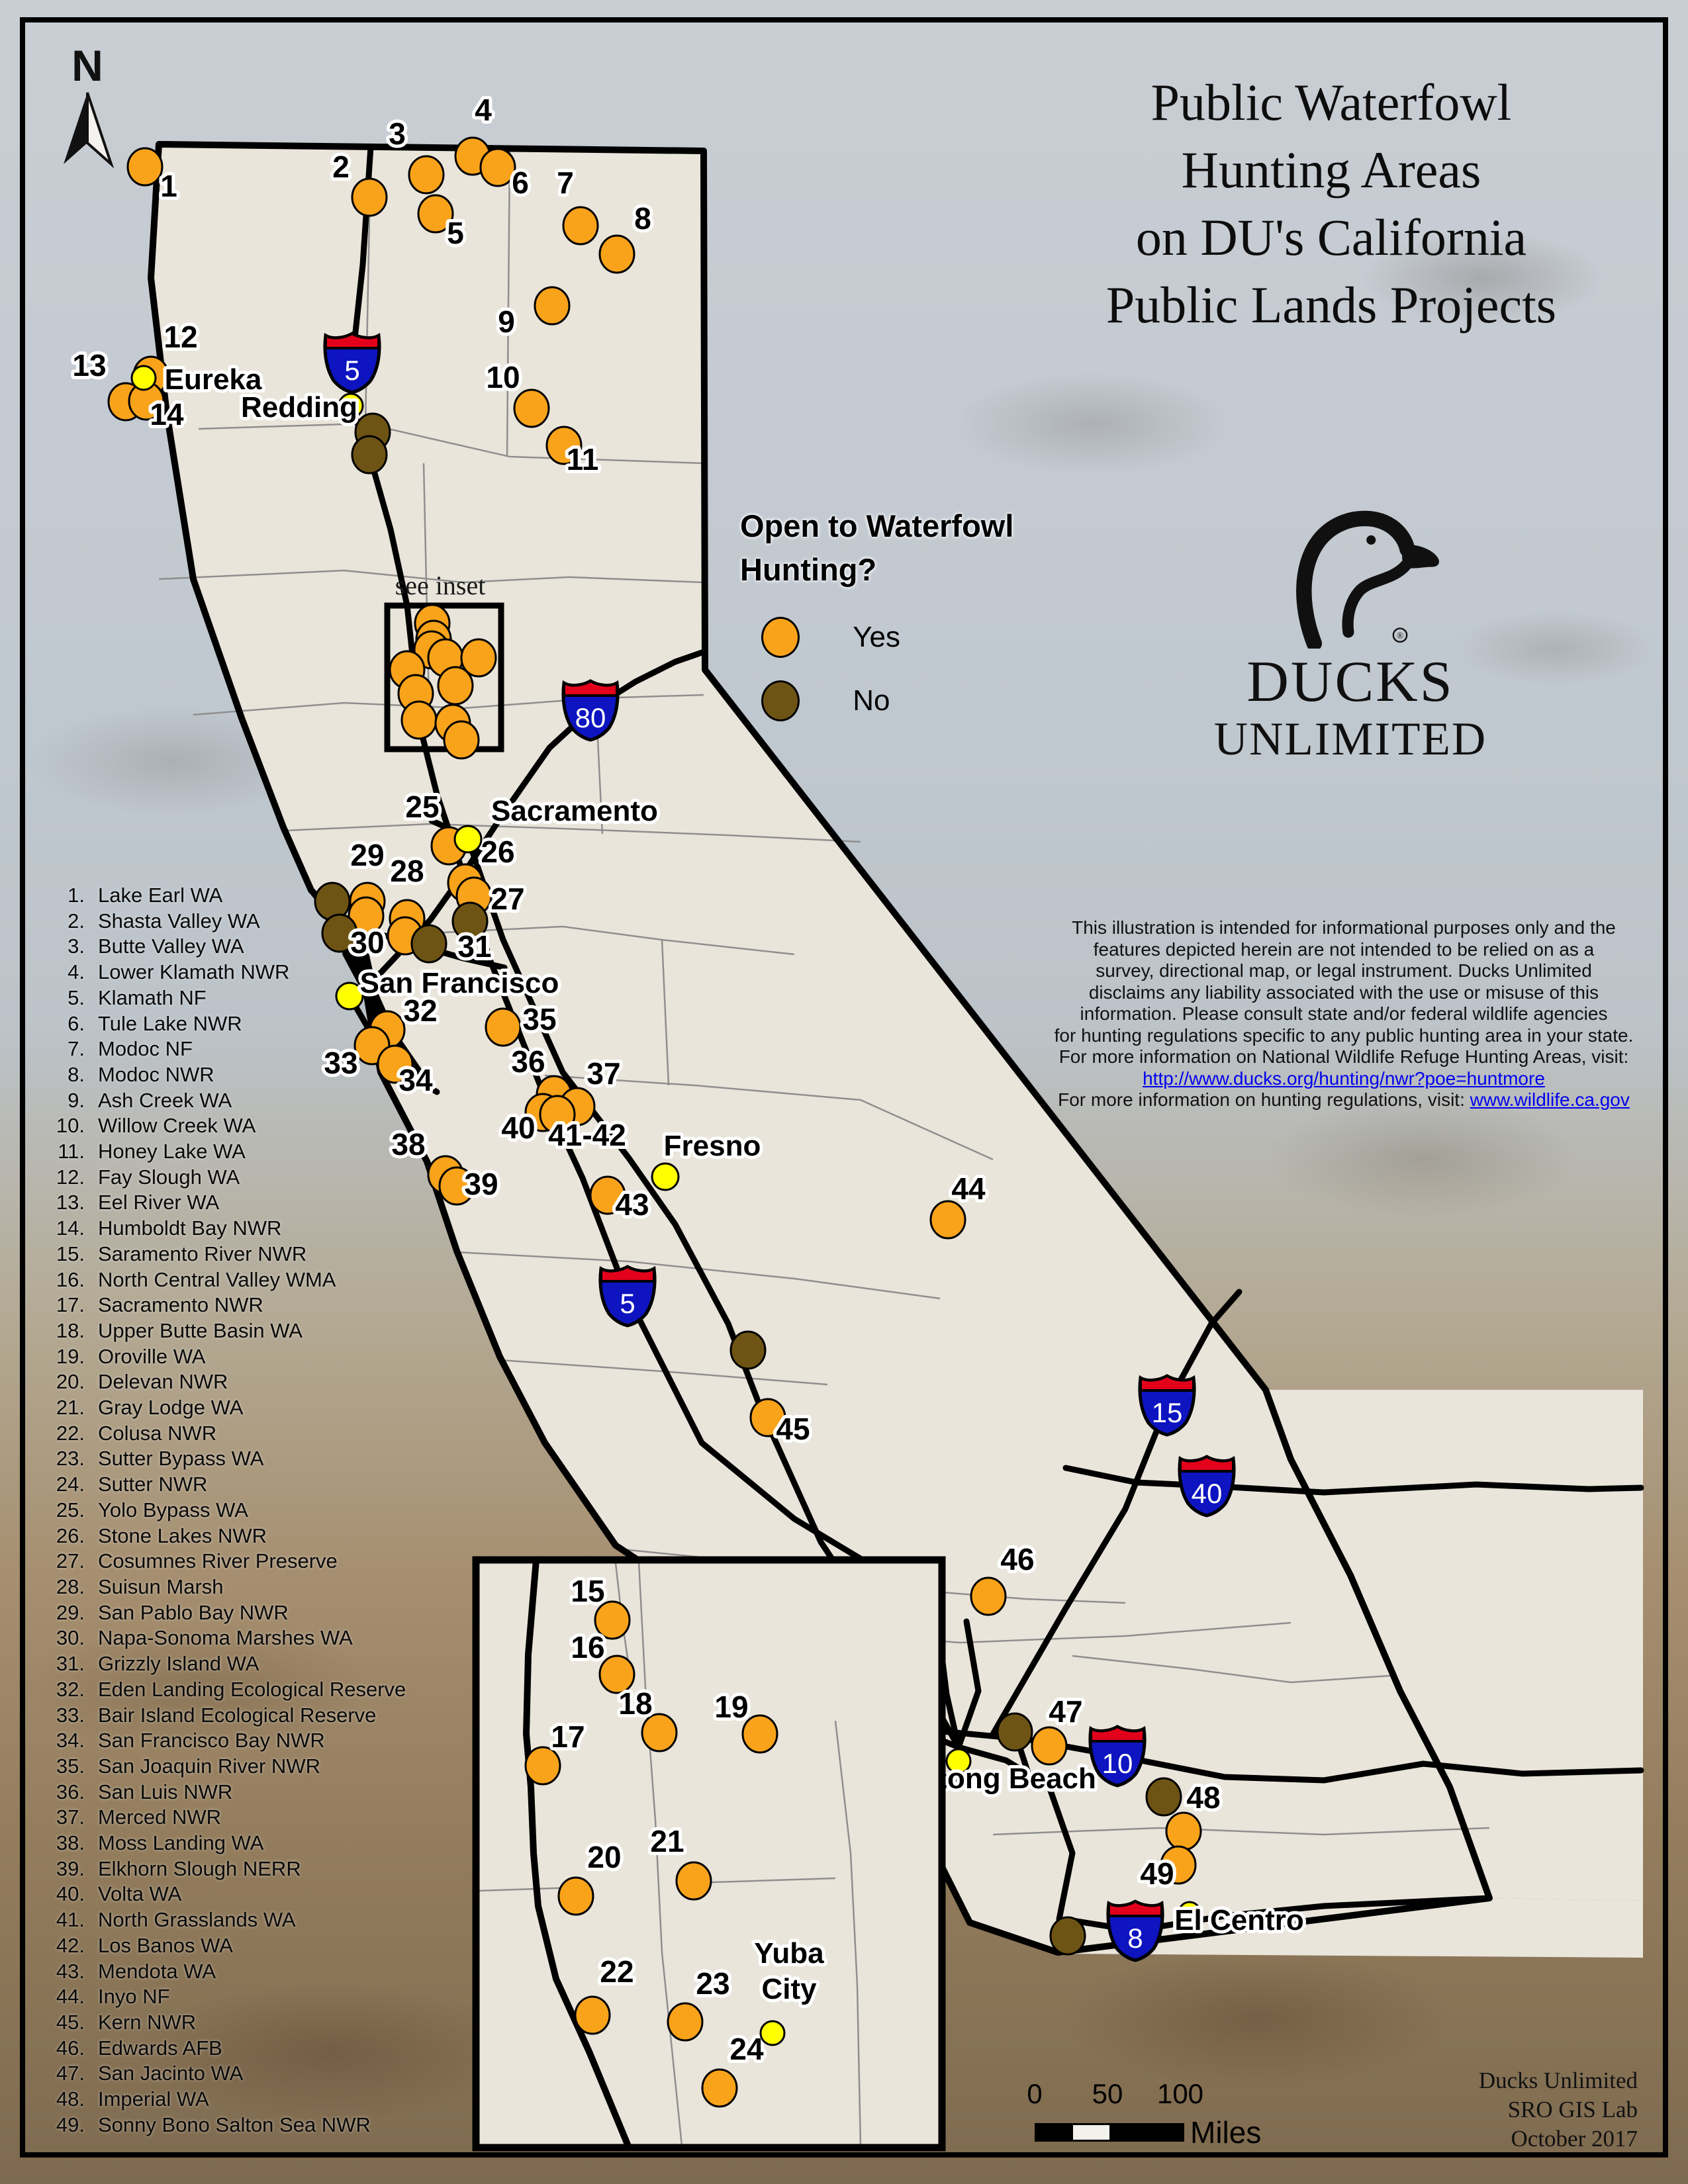 The height and width of the screenshot is (2184, 1688). I want to click on site-name: Los Banos WA, so click(165, 1945).